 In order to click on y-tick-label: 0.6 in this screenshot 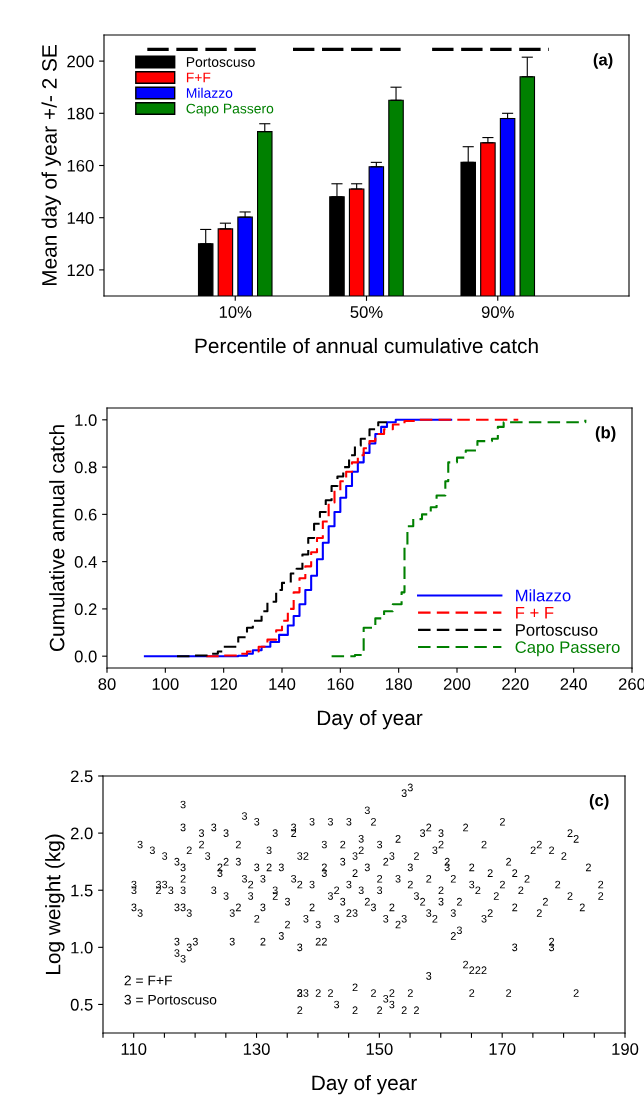, I will do `click(85, 514)`.